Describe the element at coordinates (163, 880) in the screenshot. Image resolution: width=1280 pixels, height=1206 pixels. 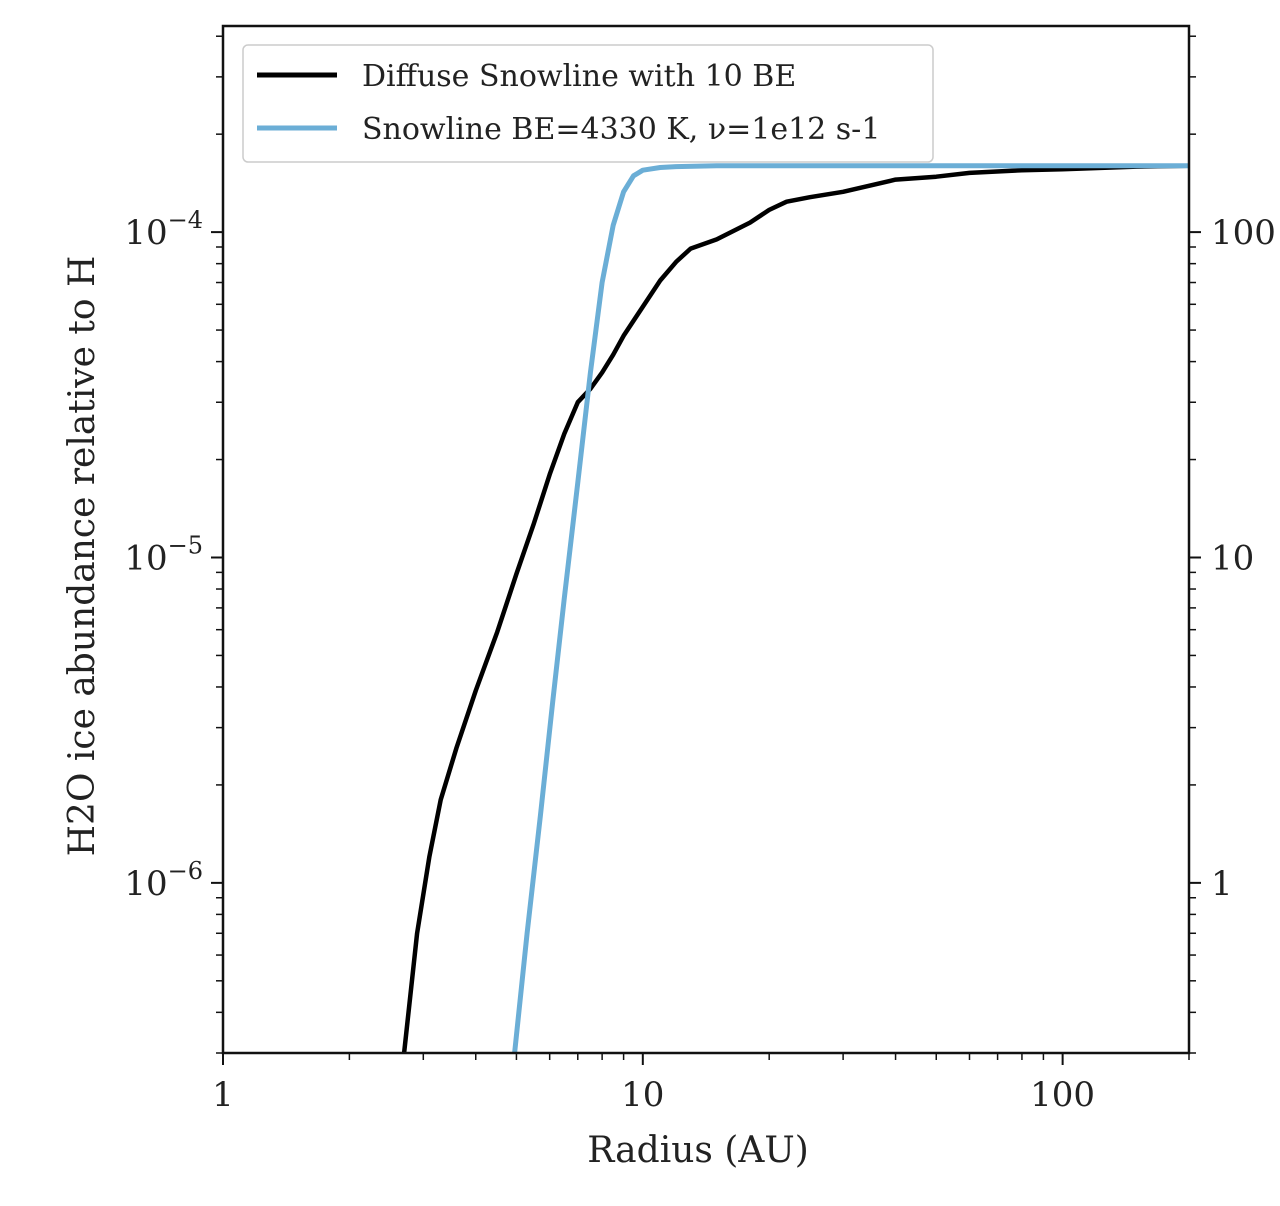
I see `y-tick-label: 10⁻⁶` at that location.